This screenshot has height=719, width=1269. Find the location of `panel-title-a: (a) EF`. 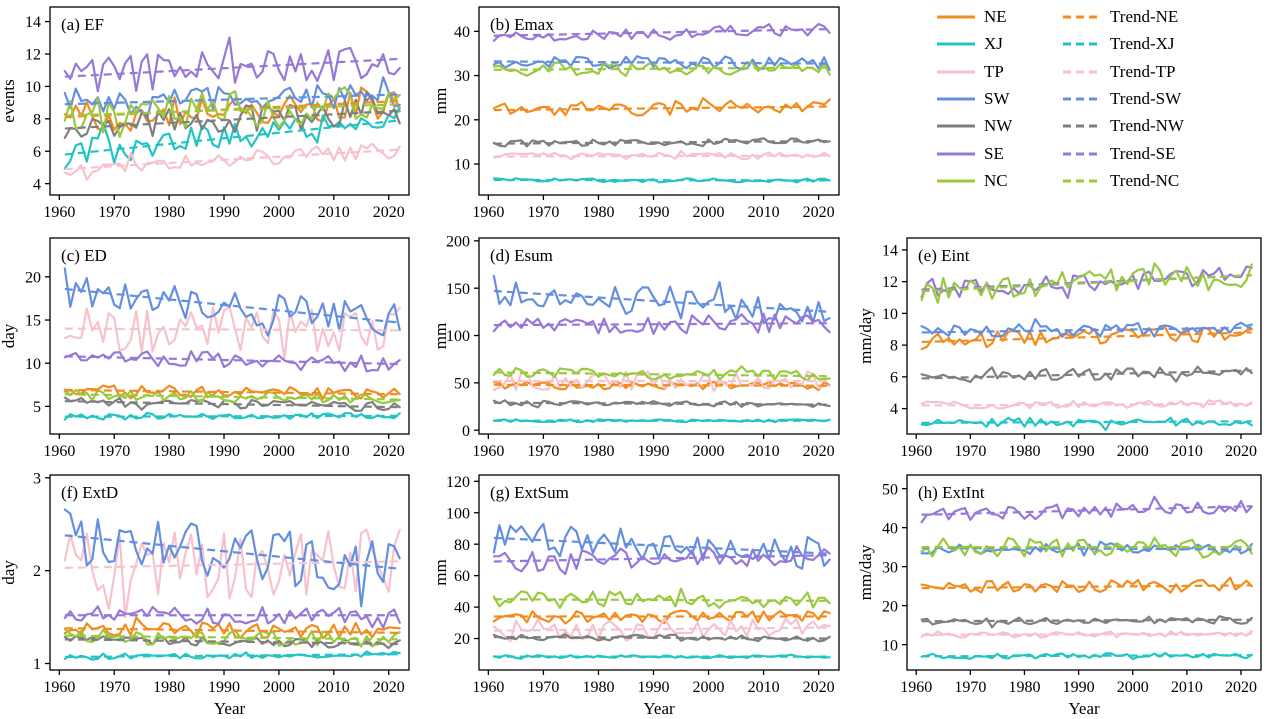

panel-title-a: (a) EF is located at coordinates (82, 24).